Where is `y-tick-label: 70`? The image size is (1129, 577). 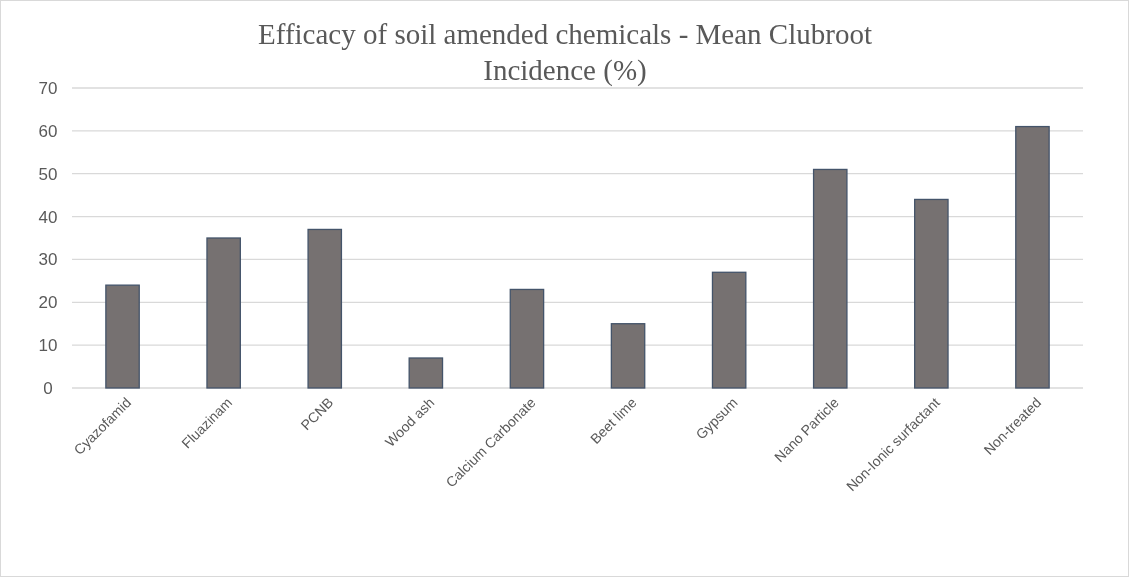 y-tick-label: 70 is located at coordinates (48, 88).